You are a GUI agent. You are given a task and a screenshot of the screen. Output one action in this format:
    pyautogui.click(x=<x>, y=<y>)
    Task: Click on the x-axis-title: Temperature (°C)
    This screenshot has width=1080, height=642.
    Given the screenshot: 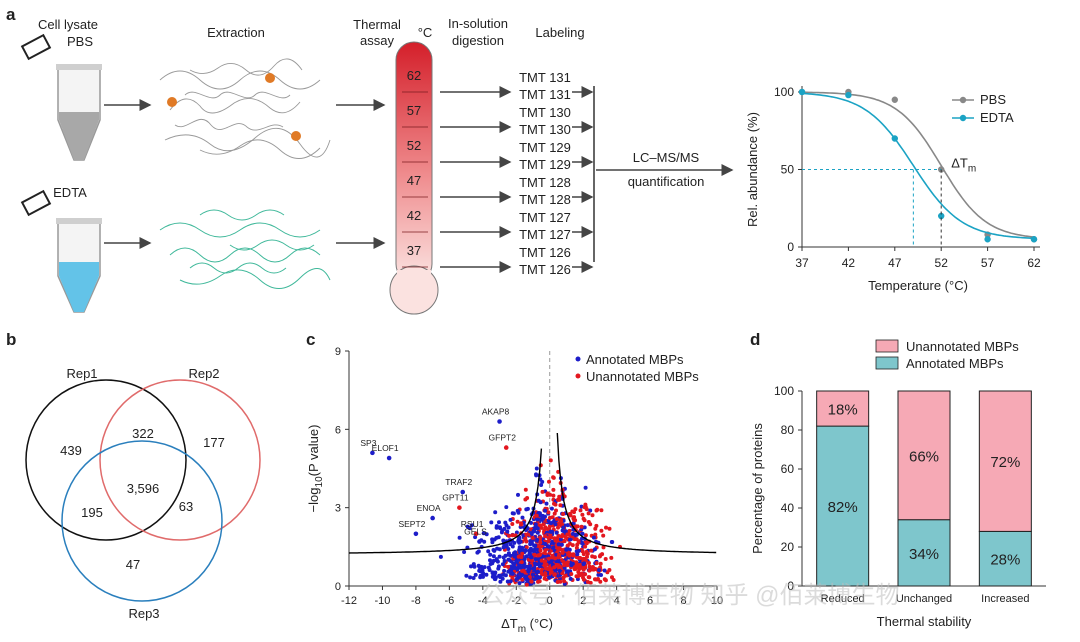 What is the action you would take?
    pyautogui.click(x=918, y=285)
    